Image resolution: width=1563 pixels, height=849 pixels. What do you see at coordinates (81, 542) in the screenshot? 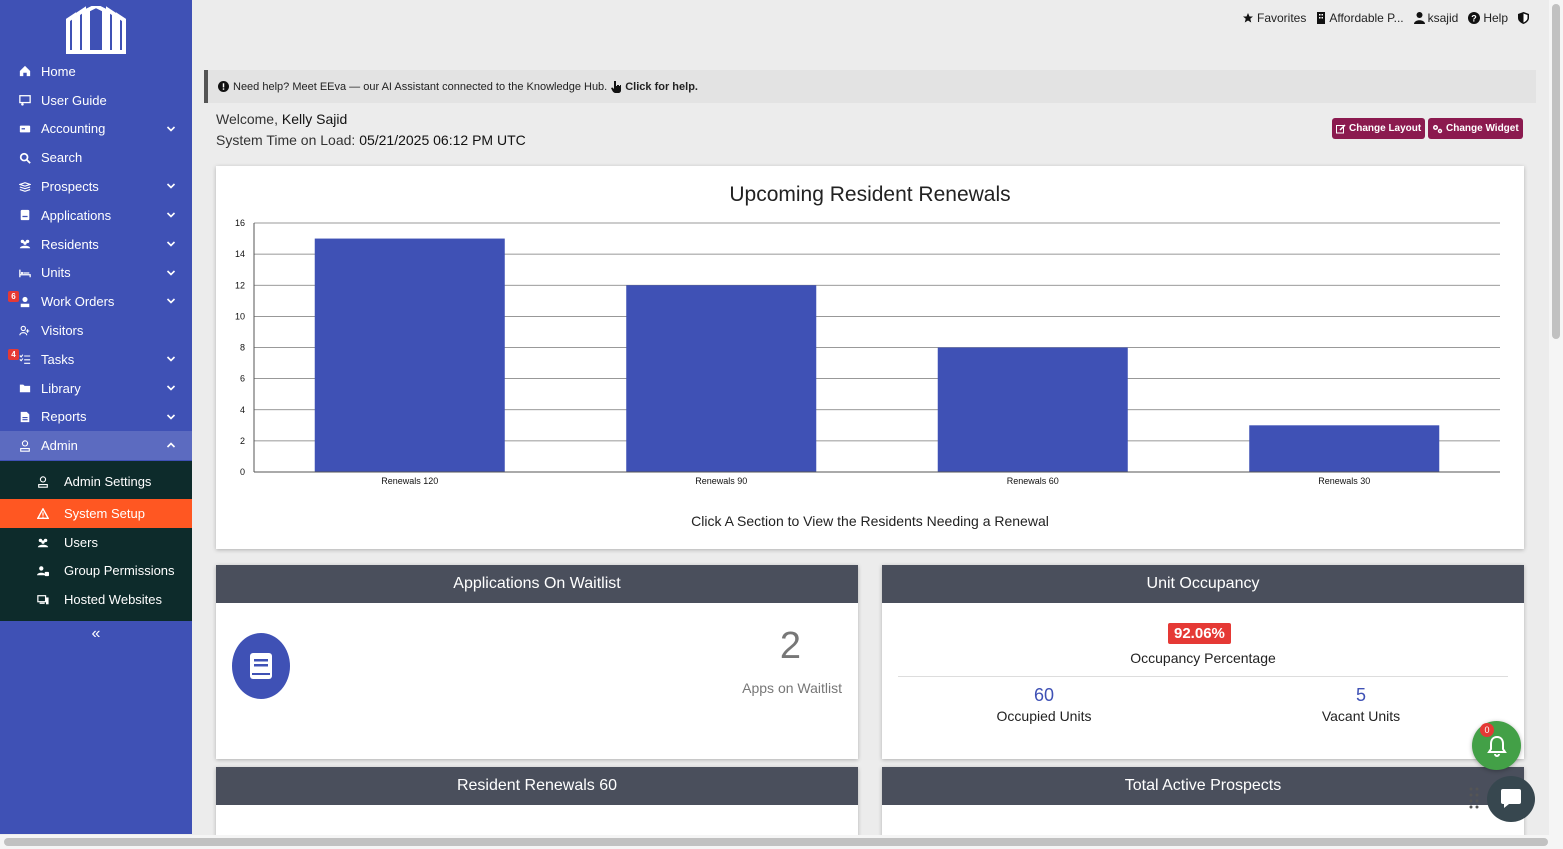
I see `submenu-item-label: Users` at bounding box center [81, 542].